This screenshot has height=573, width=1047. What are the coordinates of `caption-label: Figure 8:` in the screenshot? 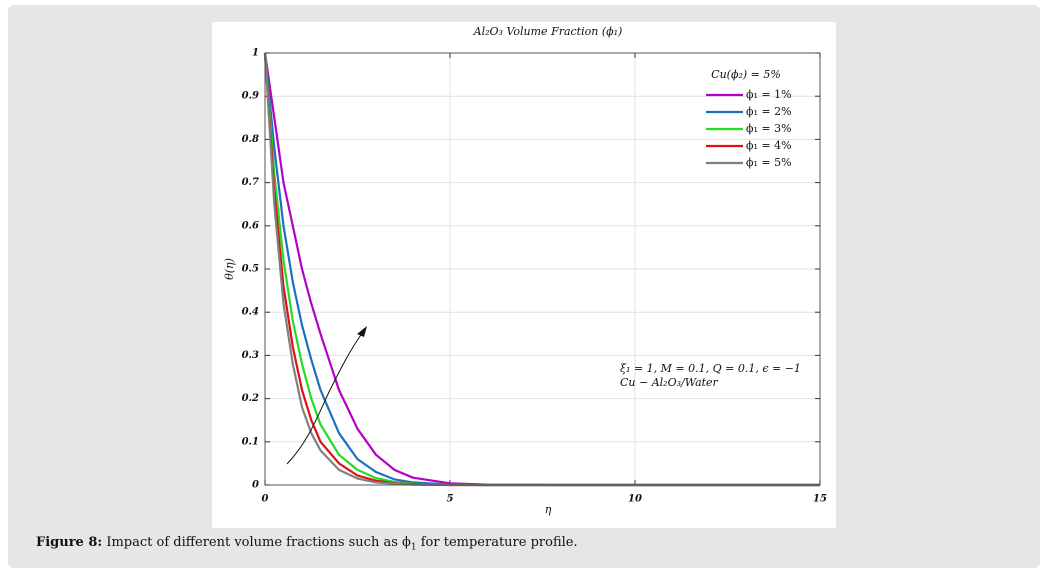 It's located at (69, 542).